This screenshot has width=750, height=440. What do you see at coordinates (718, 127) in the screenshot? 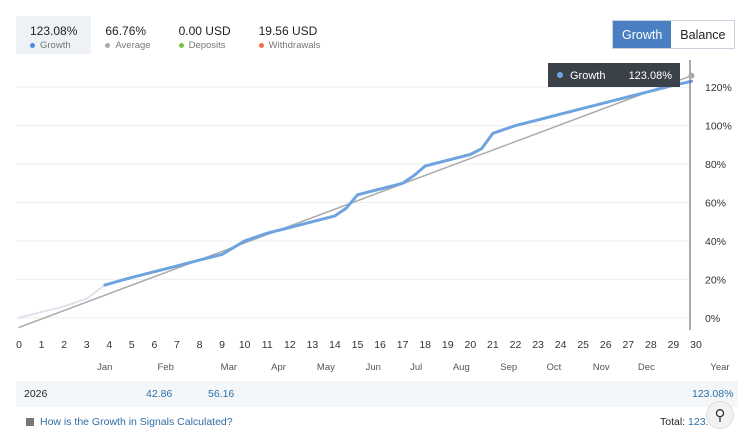
I see `y-tick-label: 100%` at bounding box center [718, 127].